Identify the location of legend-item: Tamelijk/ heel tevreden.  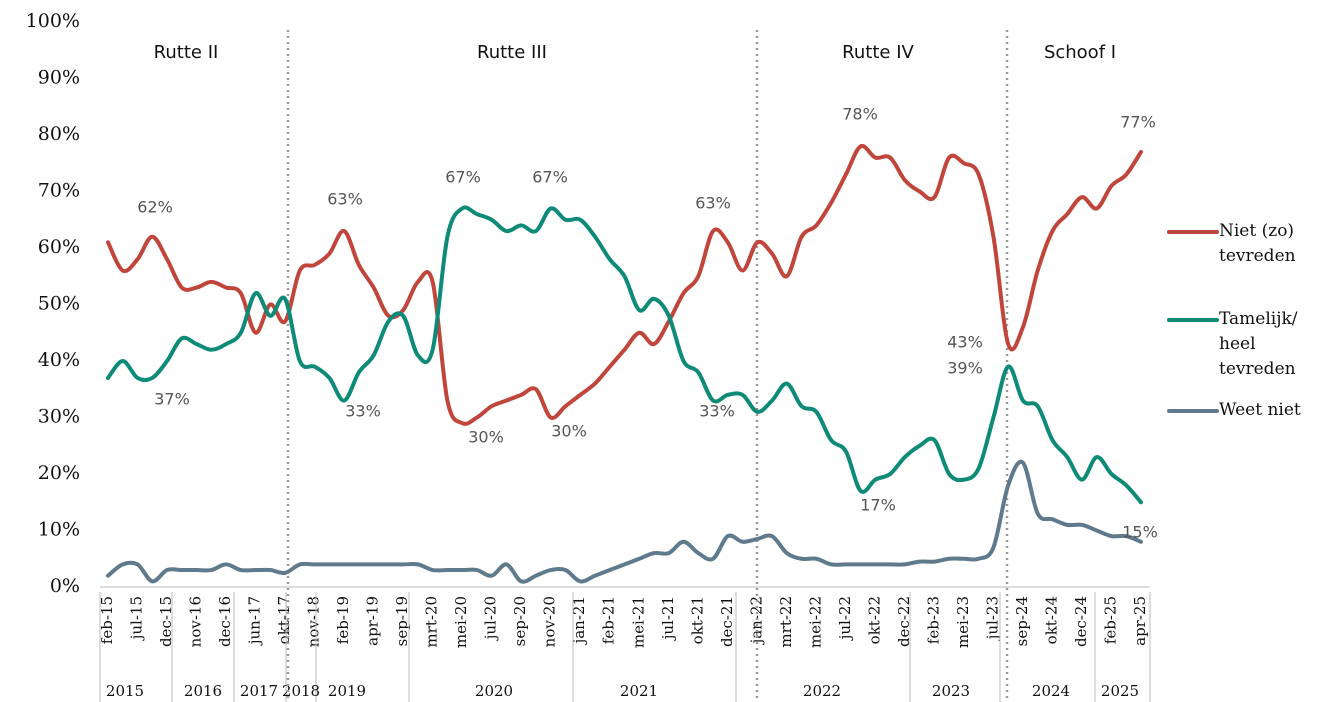
(1246, 344).